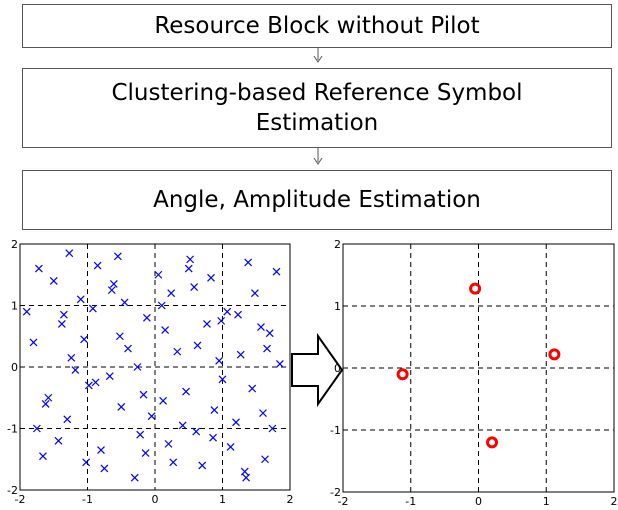 This screenshot has height=510, width=618. I want to click on transform-arrow, so click(317, 370).